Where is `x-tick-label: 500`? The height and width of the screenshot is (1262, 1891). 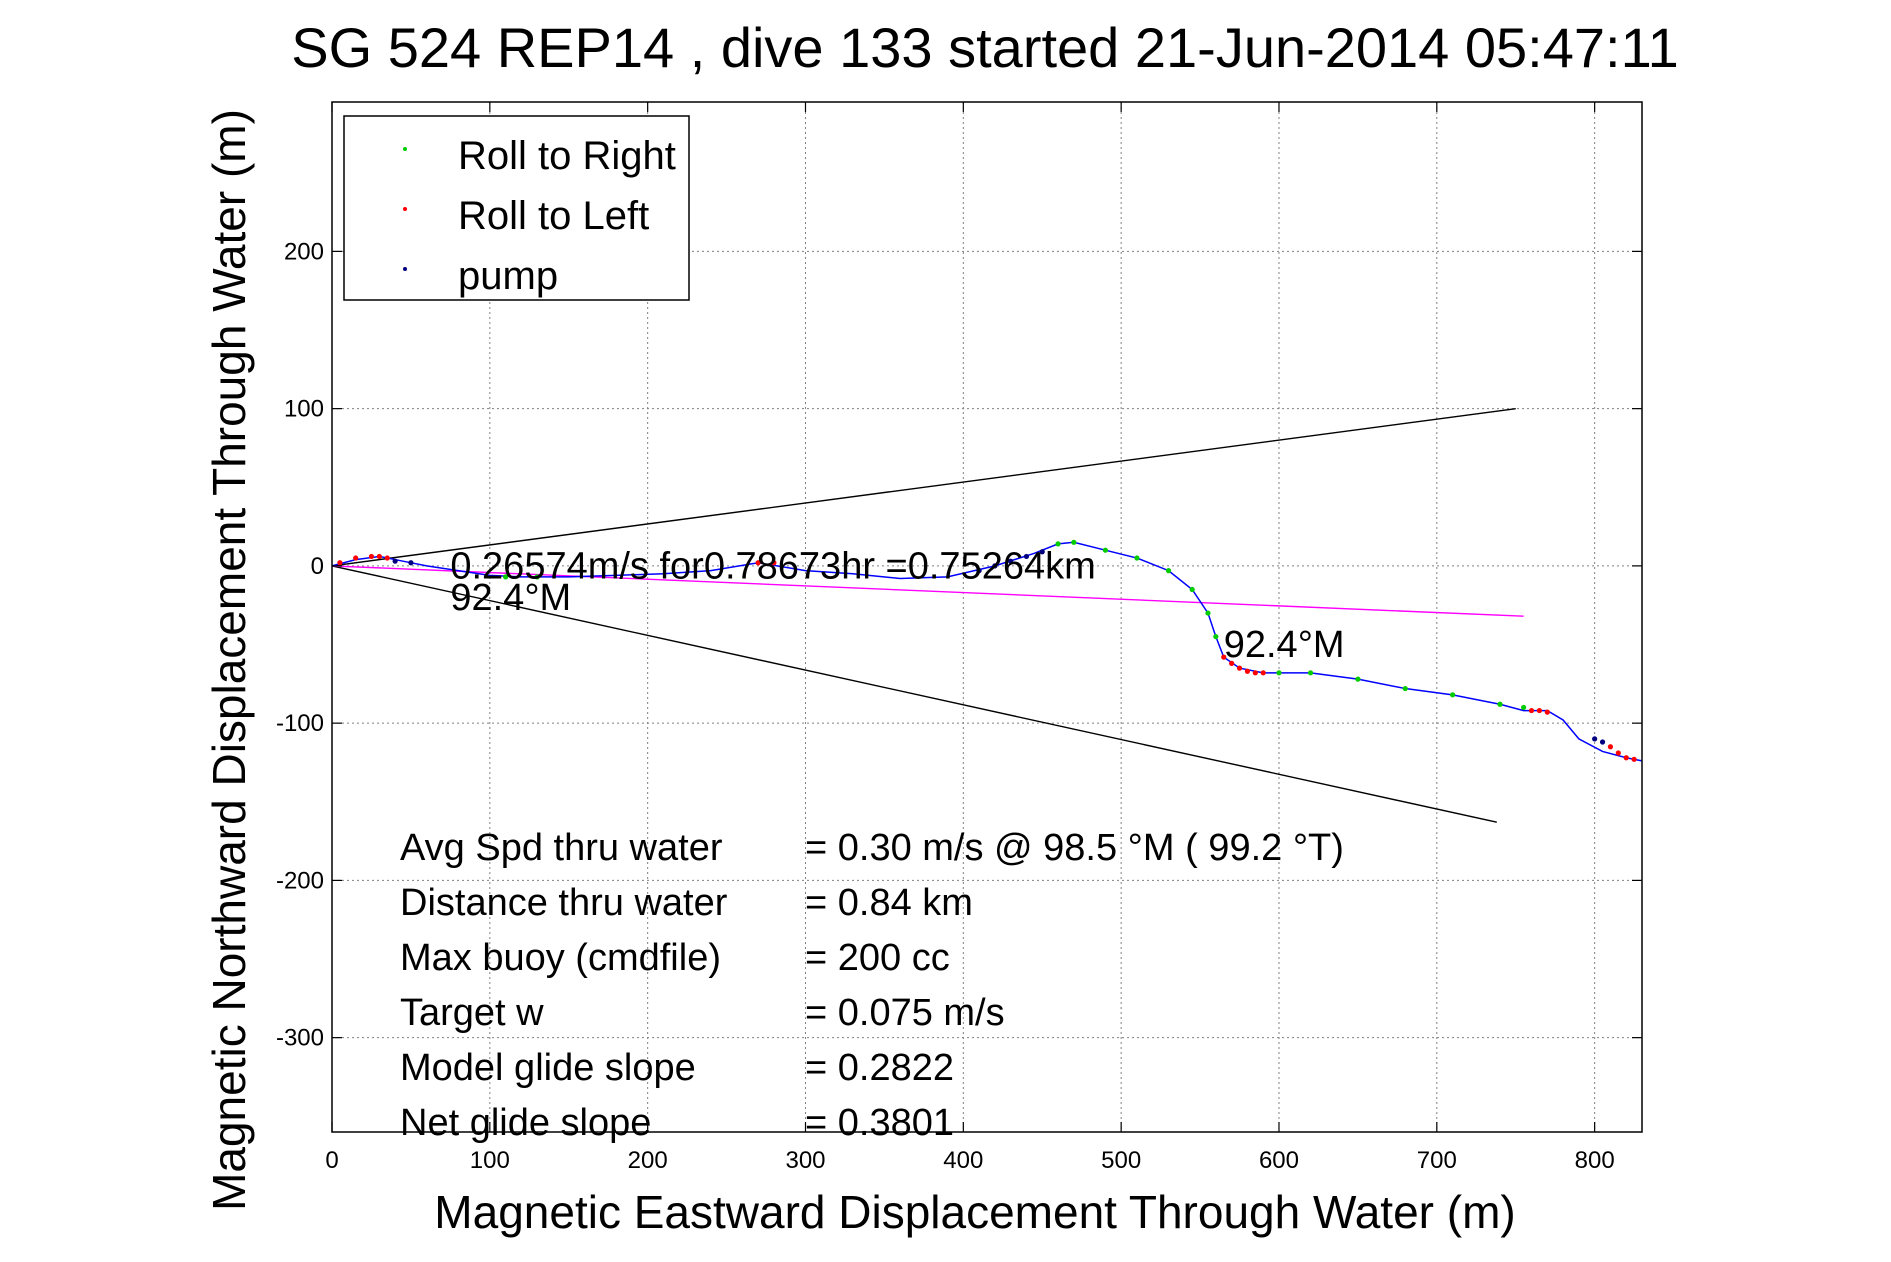 x-tick-label: 500 is located at coordinates (1121, 1160).